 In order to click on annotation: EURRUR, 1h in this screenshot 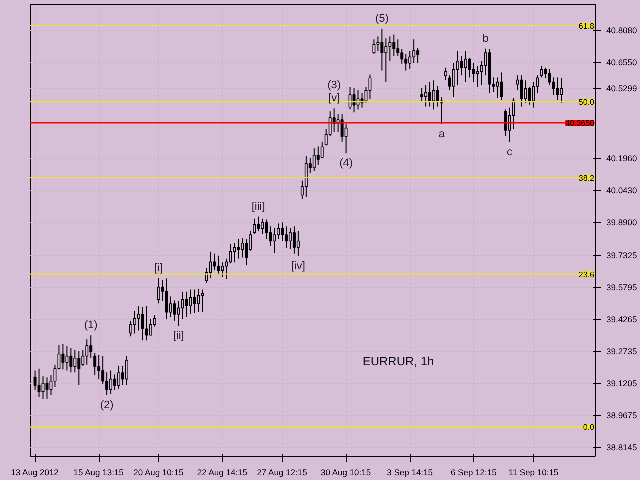, I will do `click(398, 361)`.